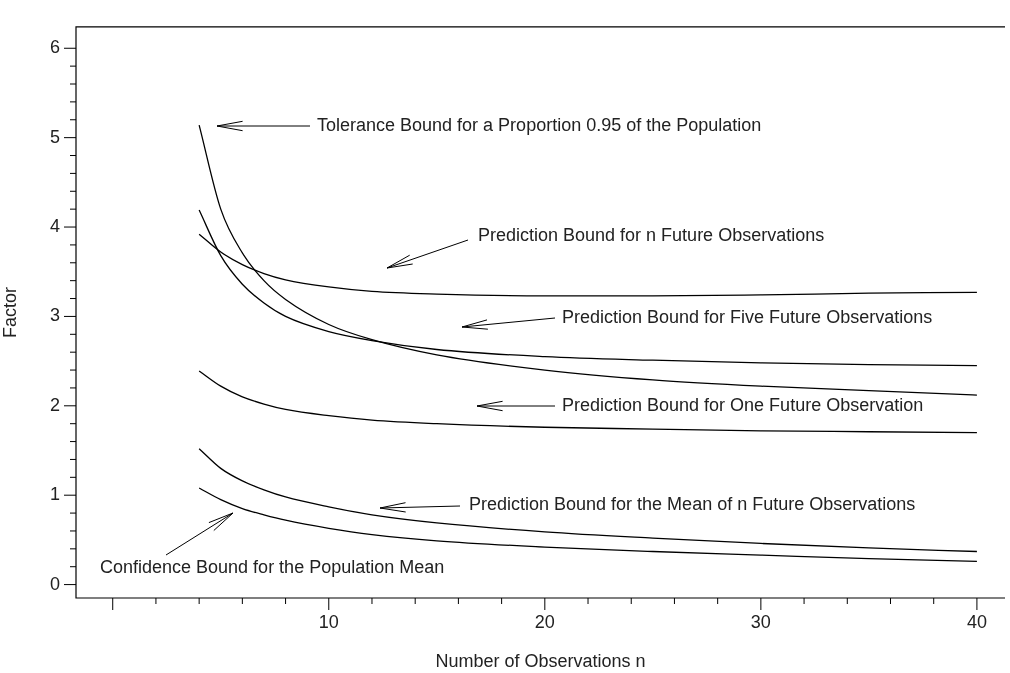 This screenshot has width=1010, height=673. What do you see at coordinates (544, 621) in the screenshot?
I see `x-tick-label: 20` at bounding box center [544, 621].